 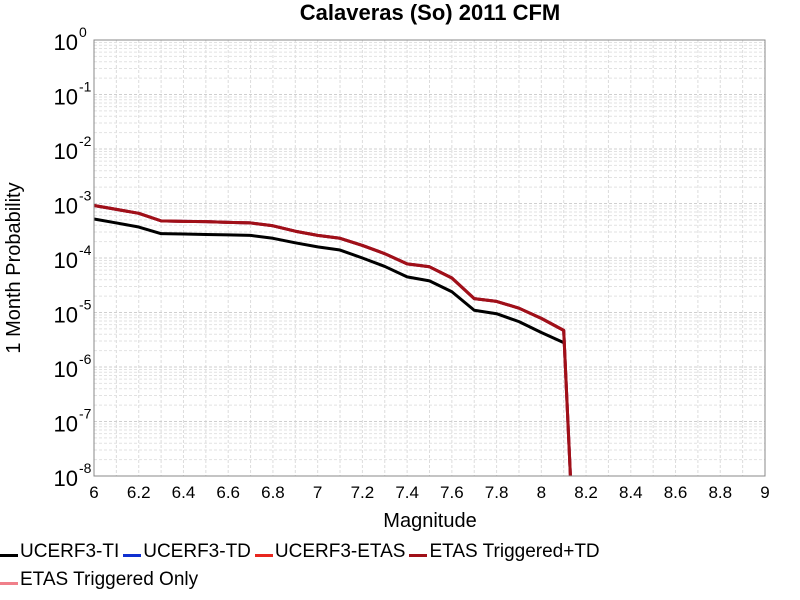 I want to click on legend-item: ETAS Triggered Only, so click(x=99, y=580).